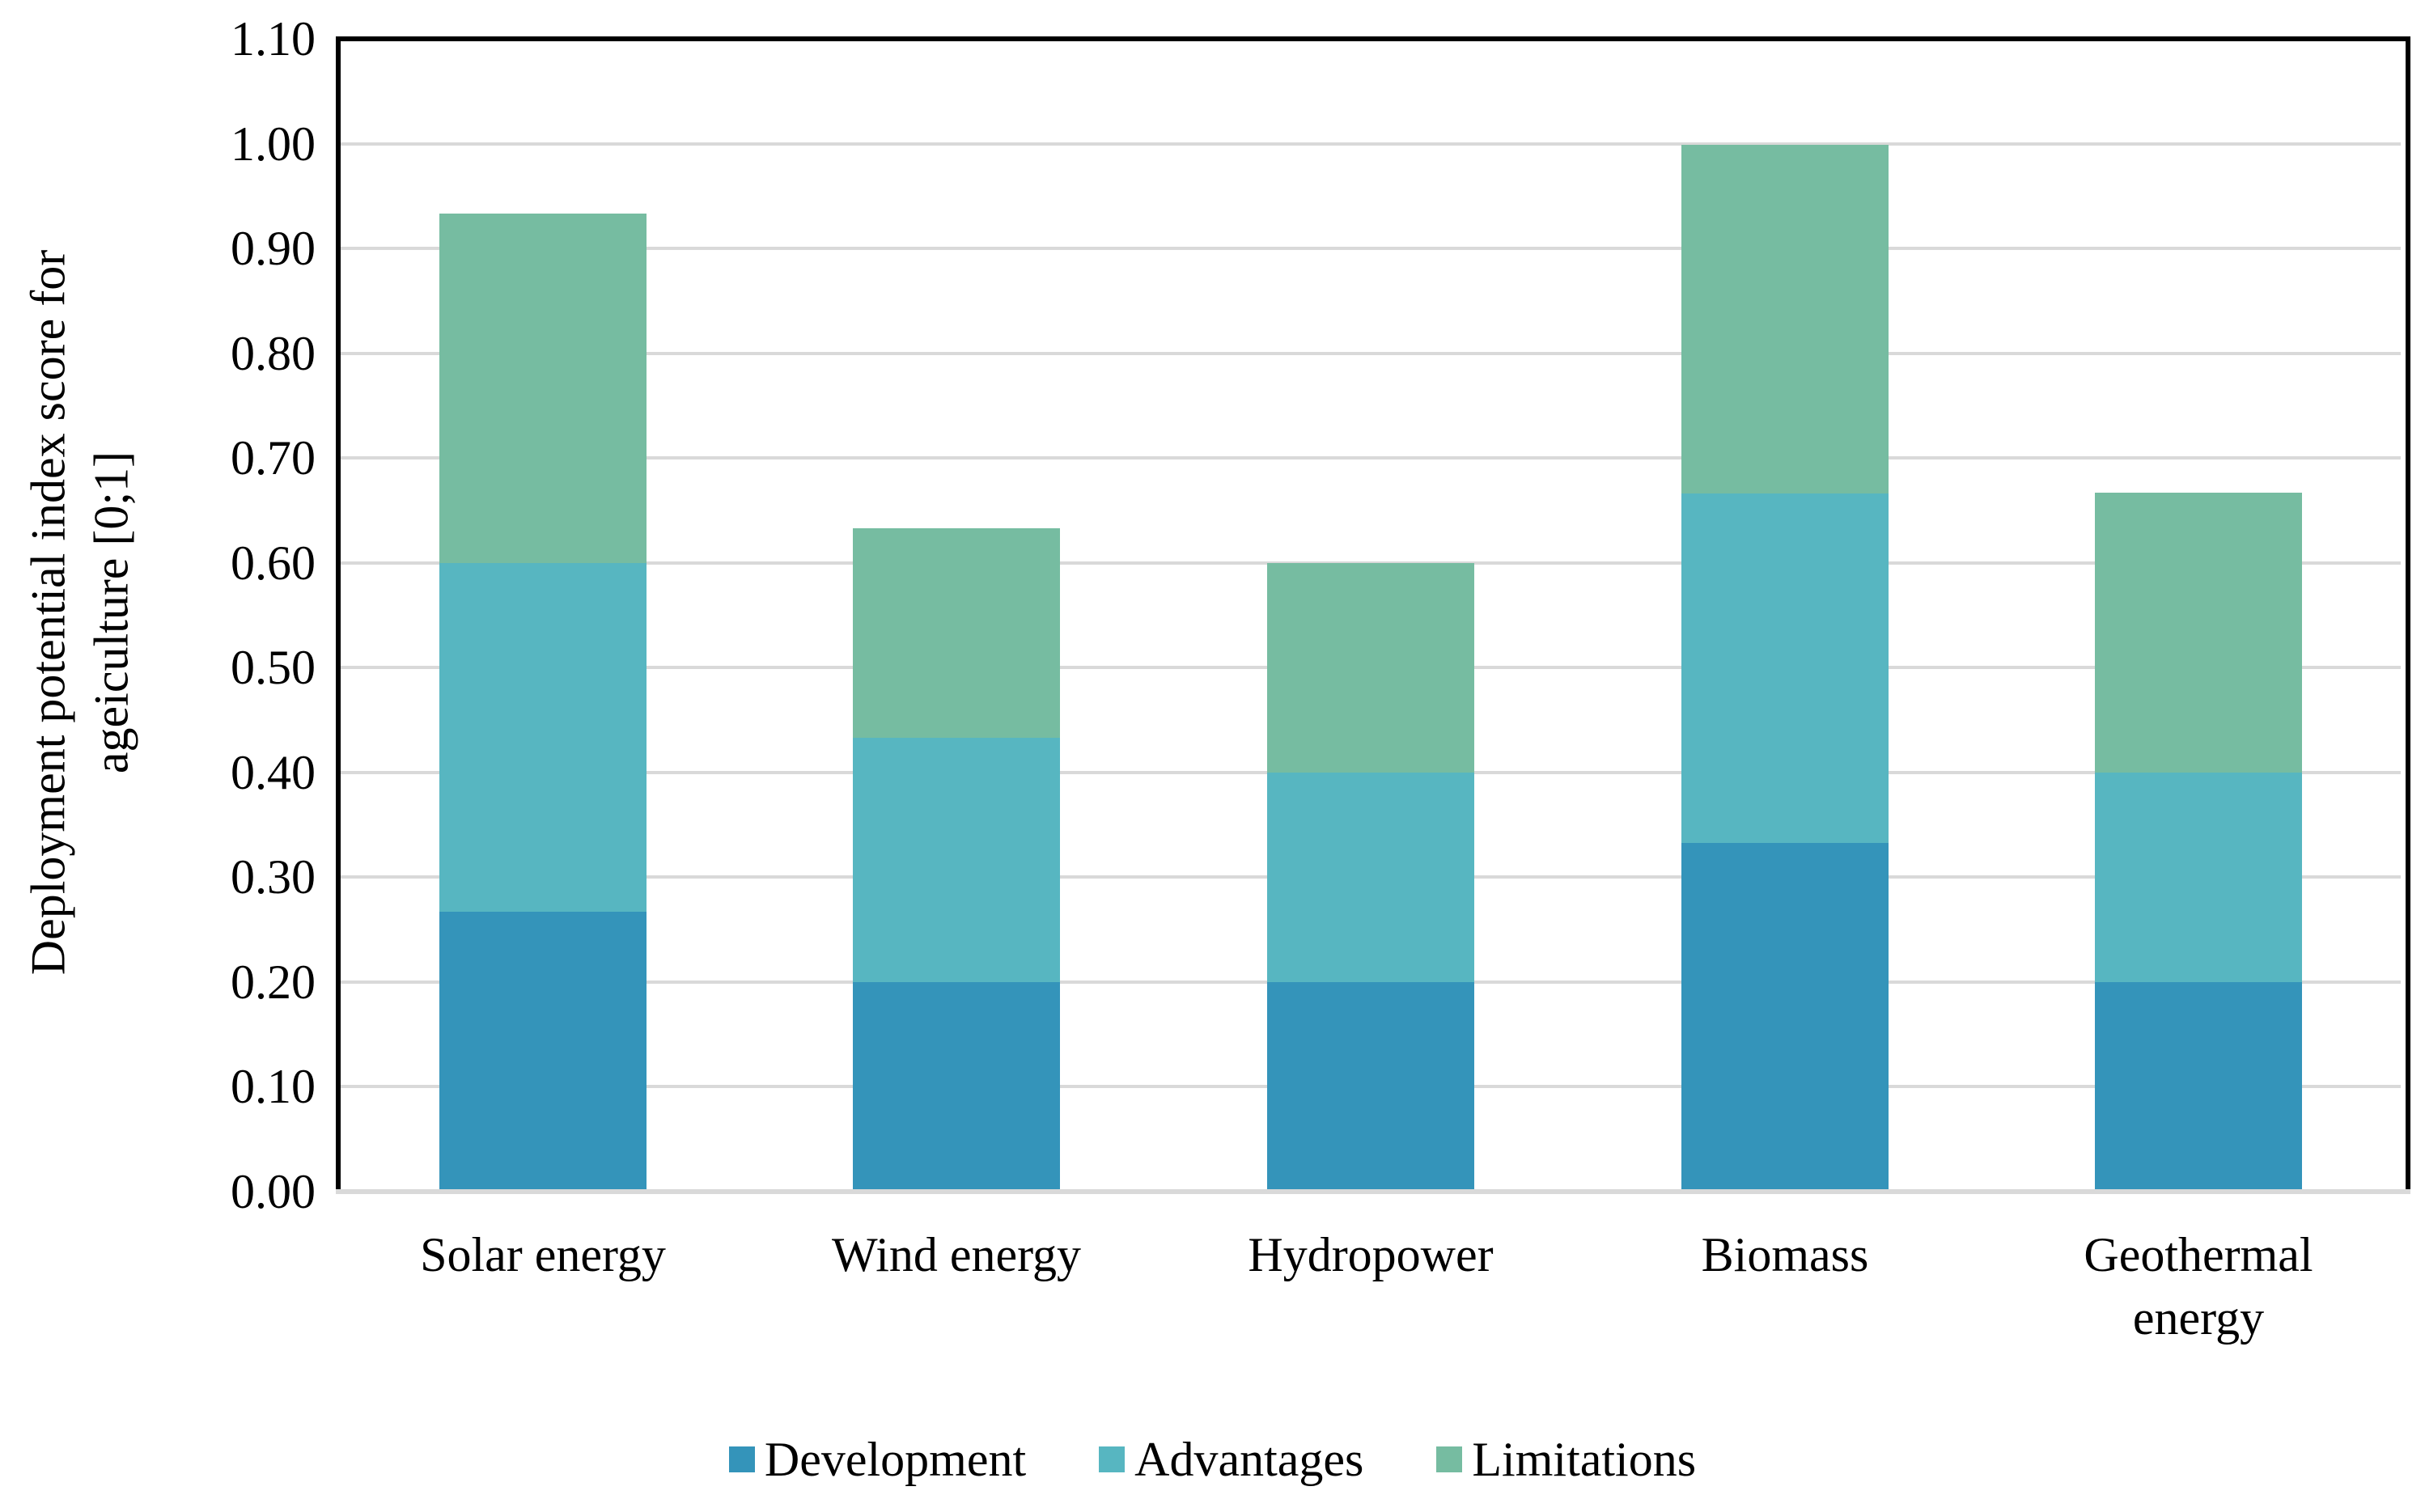 The width and height of the screenshot is (2425, 1512). I want to click on y-axis-title-line2: ageiculture [0;1], so click(111, 612).